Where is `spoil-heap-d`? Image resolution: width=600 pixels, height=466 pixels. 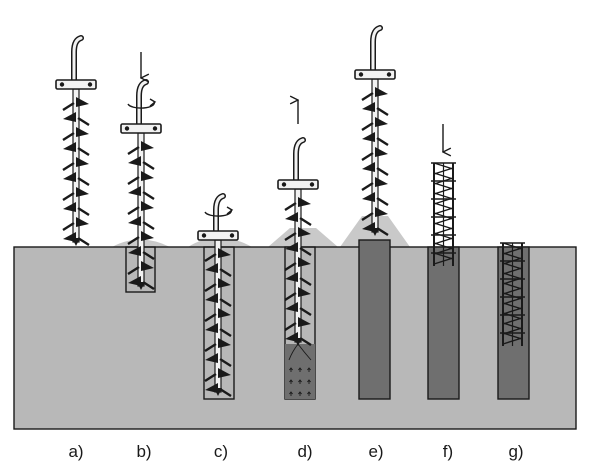 spoil-heap-d is located at coordinates (303, 237).